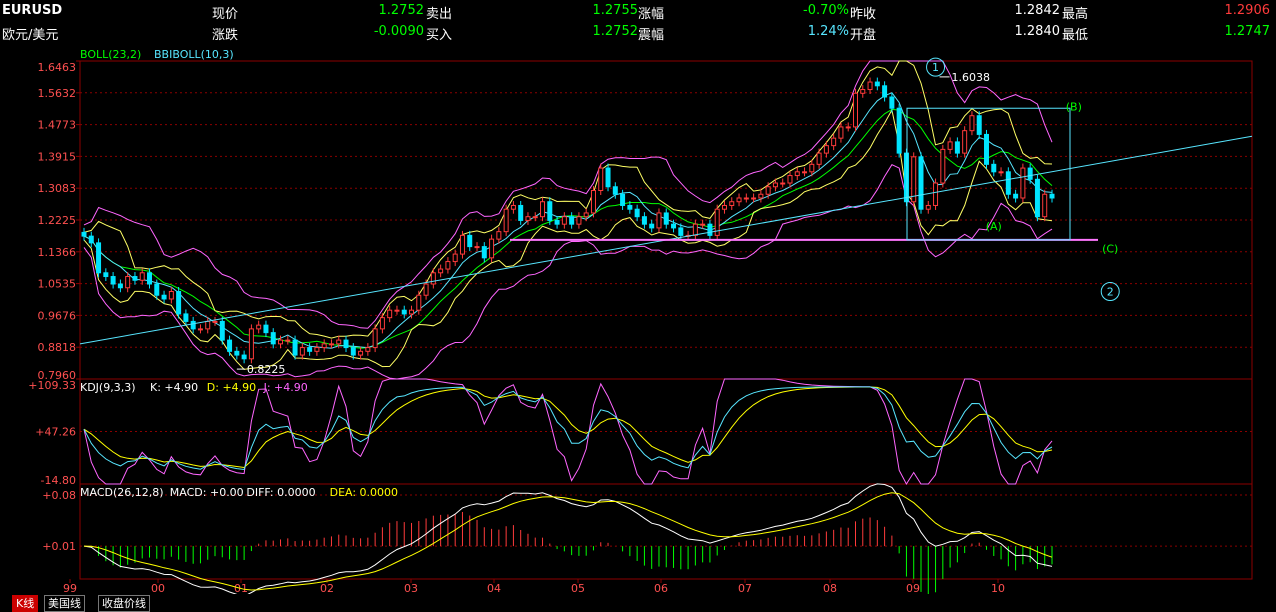 The width and height of the screenshot is (1276, 612). Describe the element at coordinates (439, 14) in the screenshot. I see `quote-label: 卖出` at that location.